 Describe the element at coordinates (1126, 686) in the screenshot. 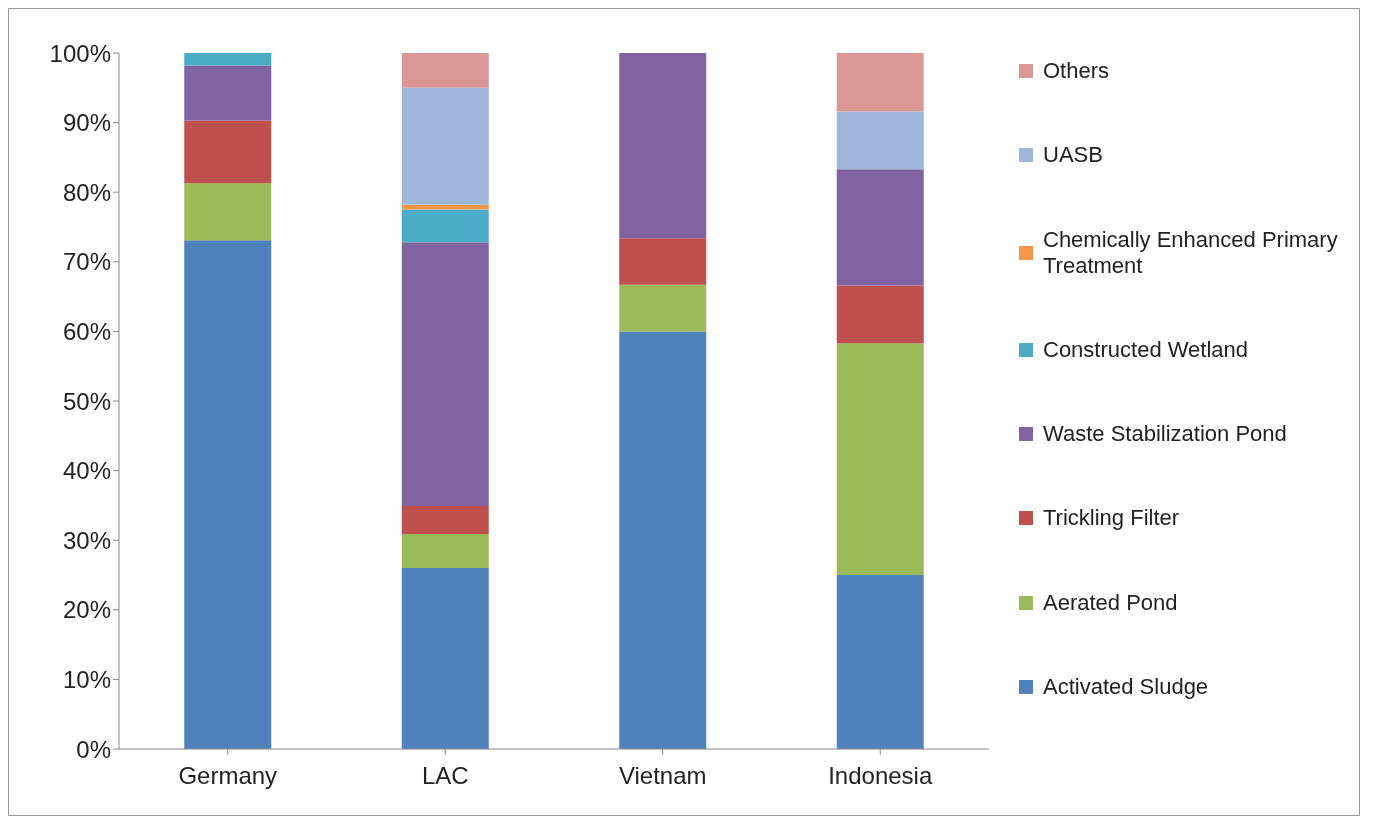

I see `legend-label: Activated Sludge` at that location.